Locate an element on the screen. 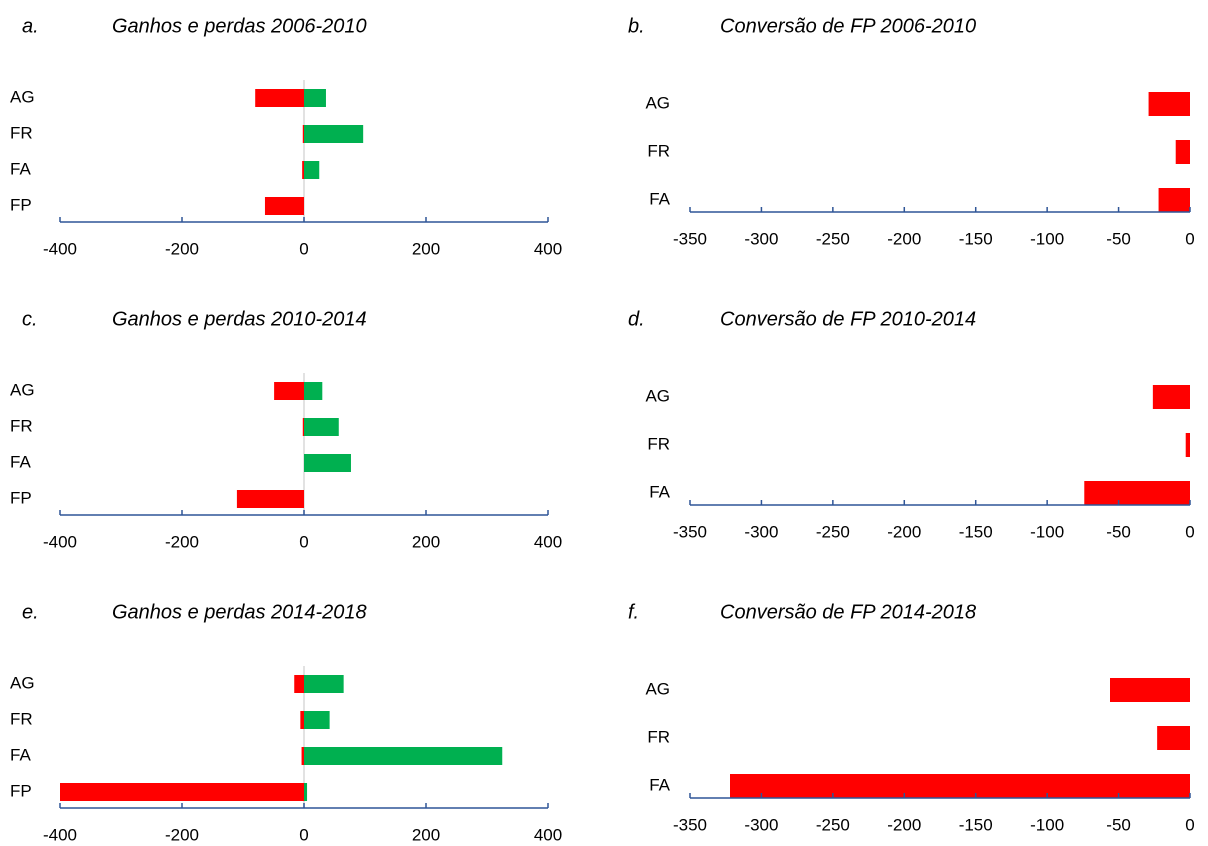 Image resolution: width=1208 pixels, height=846 pixels. panel-label: d. is located at coordinates (636, 319).